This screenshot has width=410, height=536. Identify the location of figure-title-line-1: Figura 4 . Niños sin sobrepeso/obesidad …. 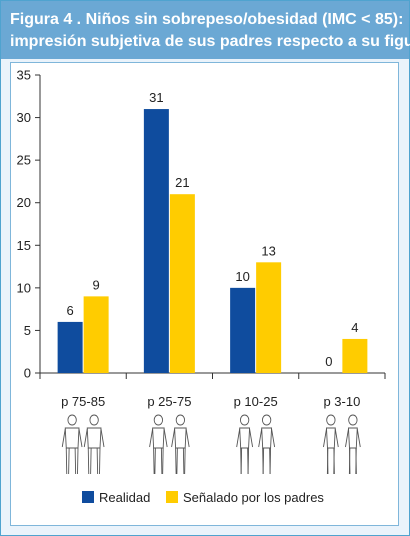
(207, 19).